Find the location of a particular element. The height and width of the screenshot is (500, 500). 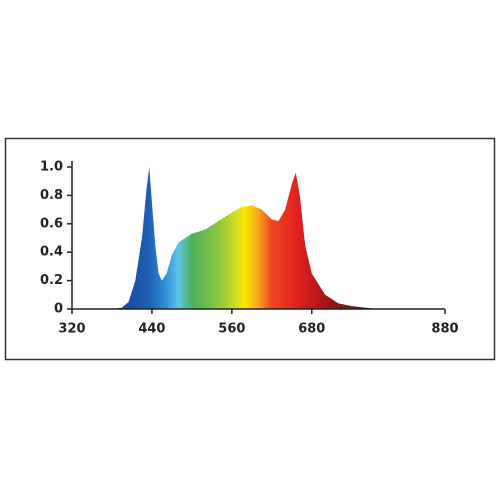

x-tick-label: 680 is located at coordinates (311, 329).